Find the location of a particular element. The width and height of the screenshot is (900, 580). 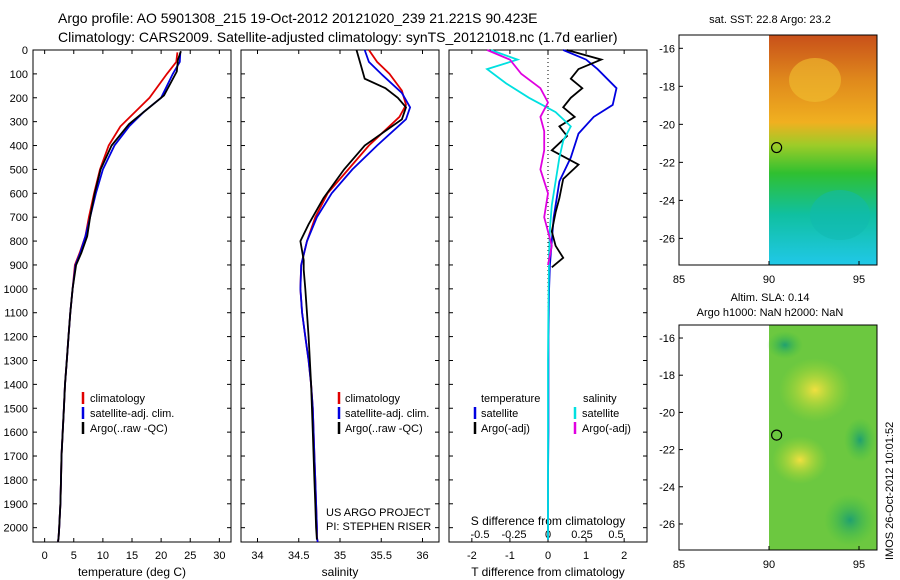

x-tick-label: -2 is located at coordinates (472, 556).